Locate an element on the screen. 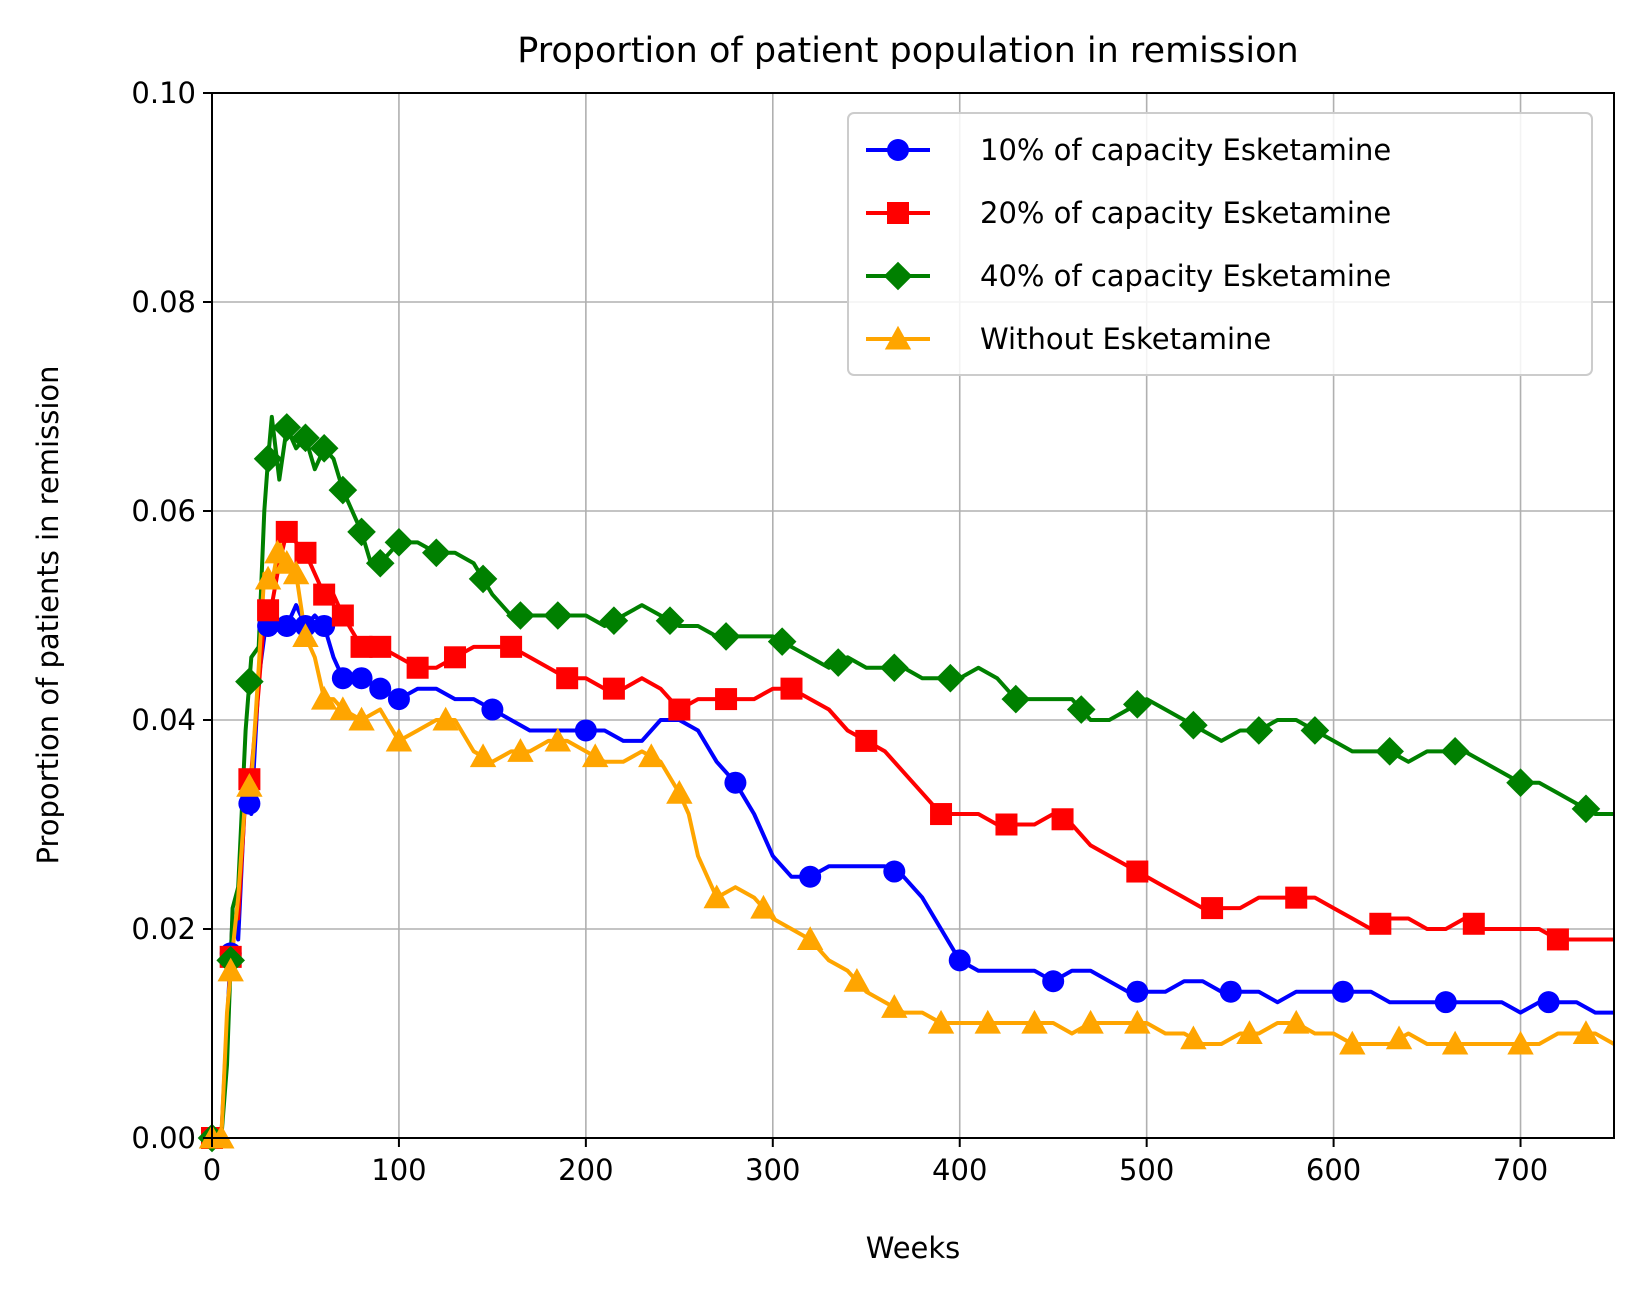  x-tick-label: 300 is located at coordinates (772, 1170).